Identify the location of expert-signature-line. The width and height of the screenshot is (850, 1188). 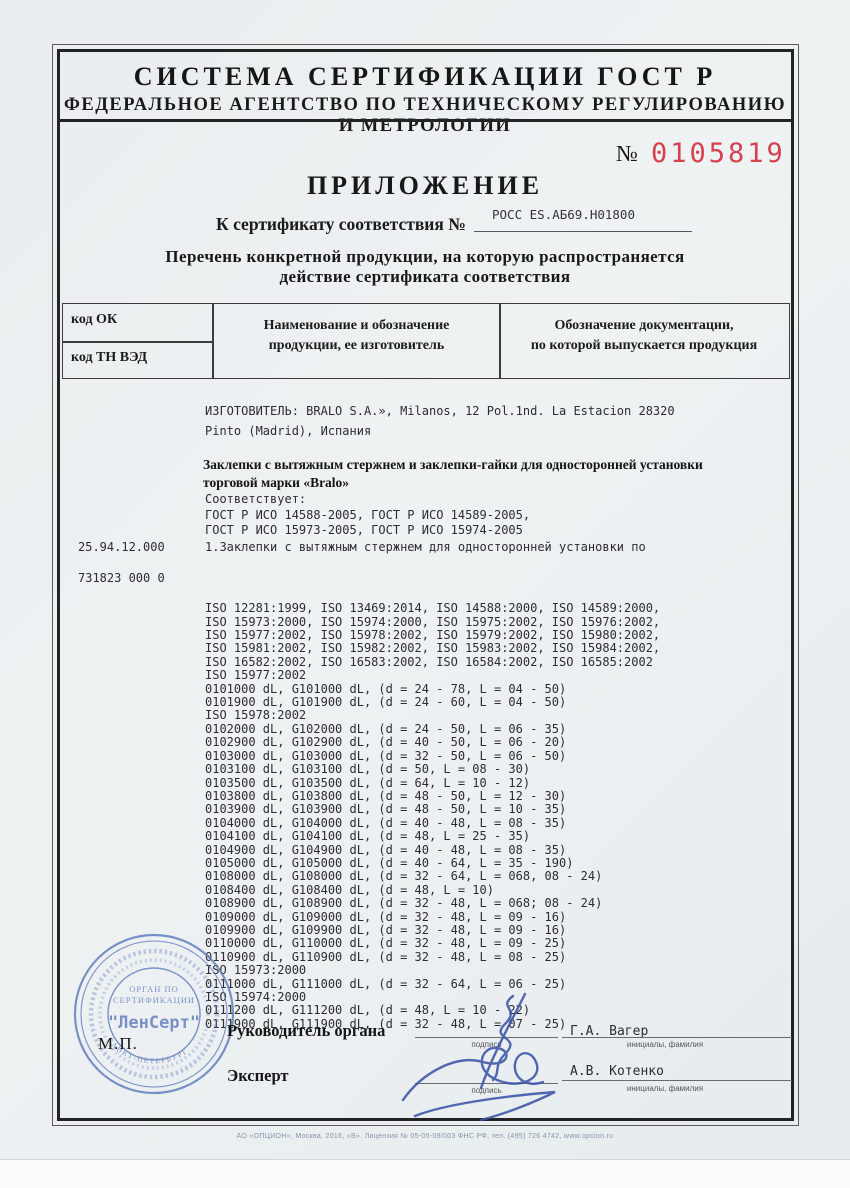
(486, 1083).